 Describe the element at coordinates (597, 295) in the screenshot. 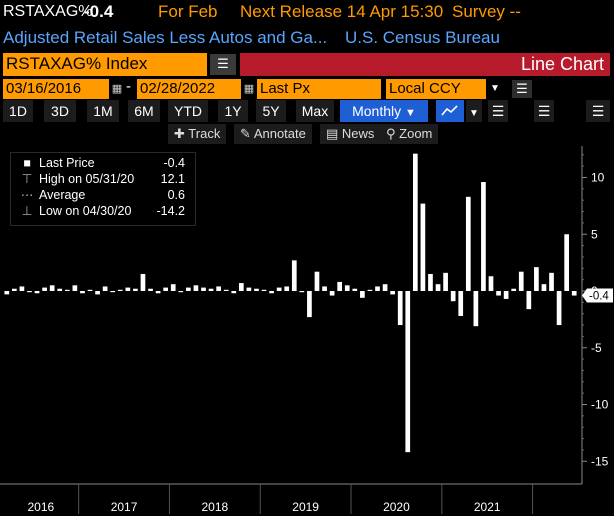

I see `last-value-marker` at that location.